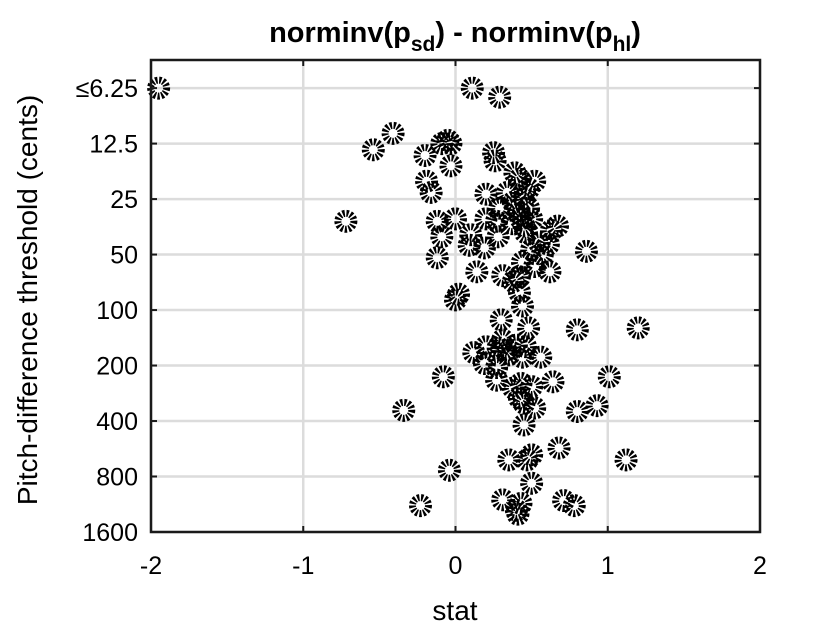 Image resolution: width=840 pixels, height=630 pixels. I want to click on y-axis-label: Pitch-difference threshold (cents), so click(27, 300).